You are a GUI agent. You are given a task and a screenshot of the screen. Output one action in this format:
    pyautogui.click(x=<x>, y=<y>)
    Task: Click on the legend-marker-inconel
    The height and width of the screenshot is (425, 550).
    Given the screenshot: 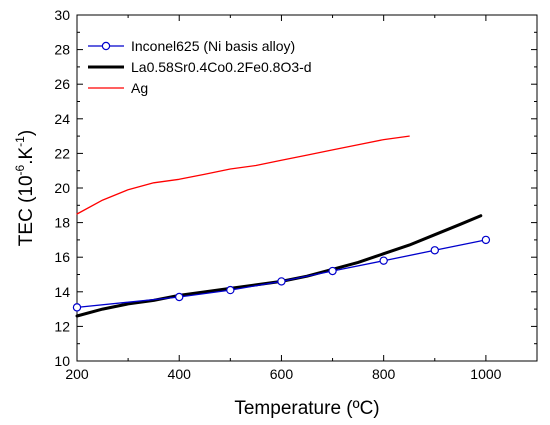 What is the action you would take?
    pyautogui.click(x=106, y=46)
    